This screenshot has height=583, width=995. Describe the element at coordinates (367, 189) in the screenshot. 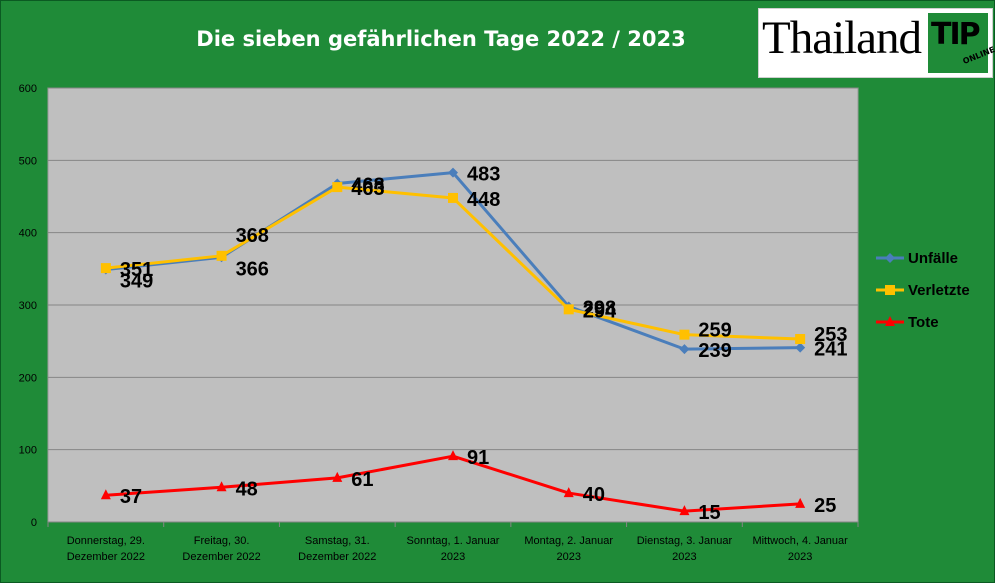

I see `data-label: 463` at that location.